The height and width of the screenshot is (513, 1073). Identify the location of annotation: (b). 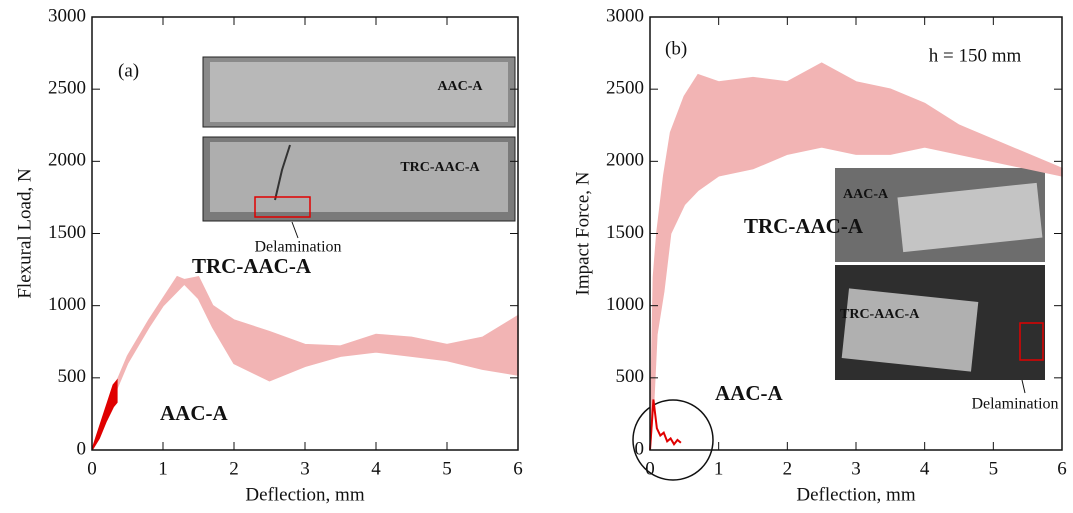
(676, 48).